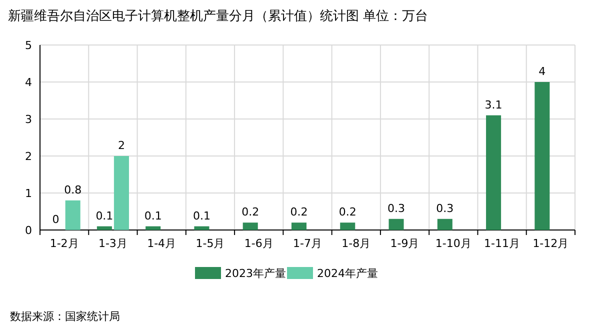 This screenshot has height=330, width=590. What do you see at coordinates (453, 243) in the screenshot?
I see `x-tick-label: 1-10月` at bounding box center [453, 243].